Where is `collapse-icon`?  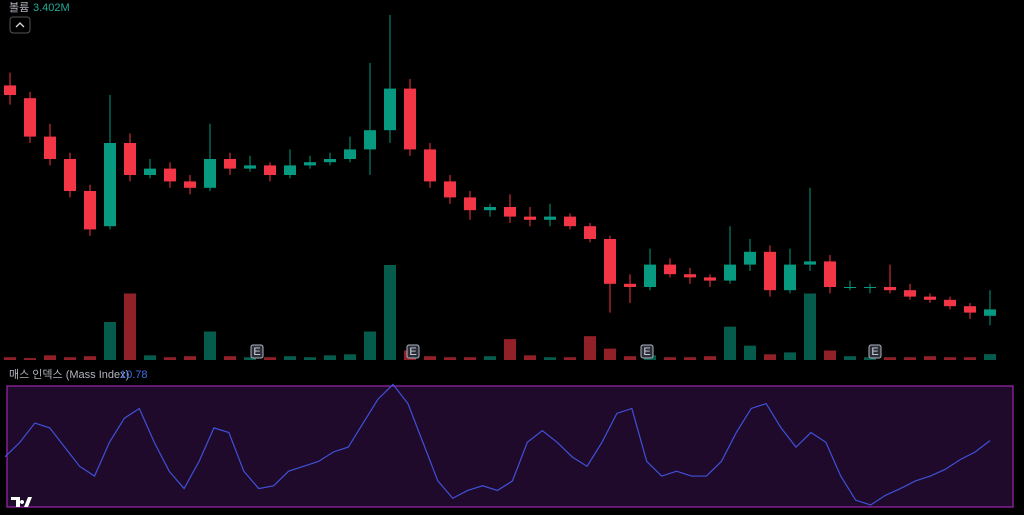
collapse-icon is located at coordinates (20, 25).